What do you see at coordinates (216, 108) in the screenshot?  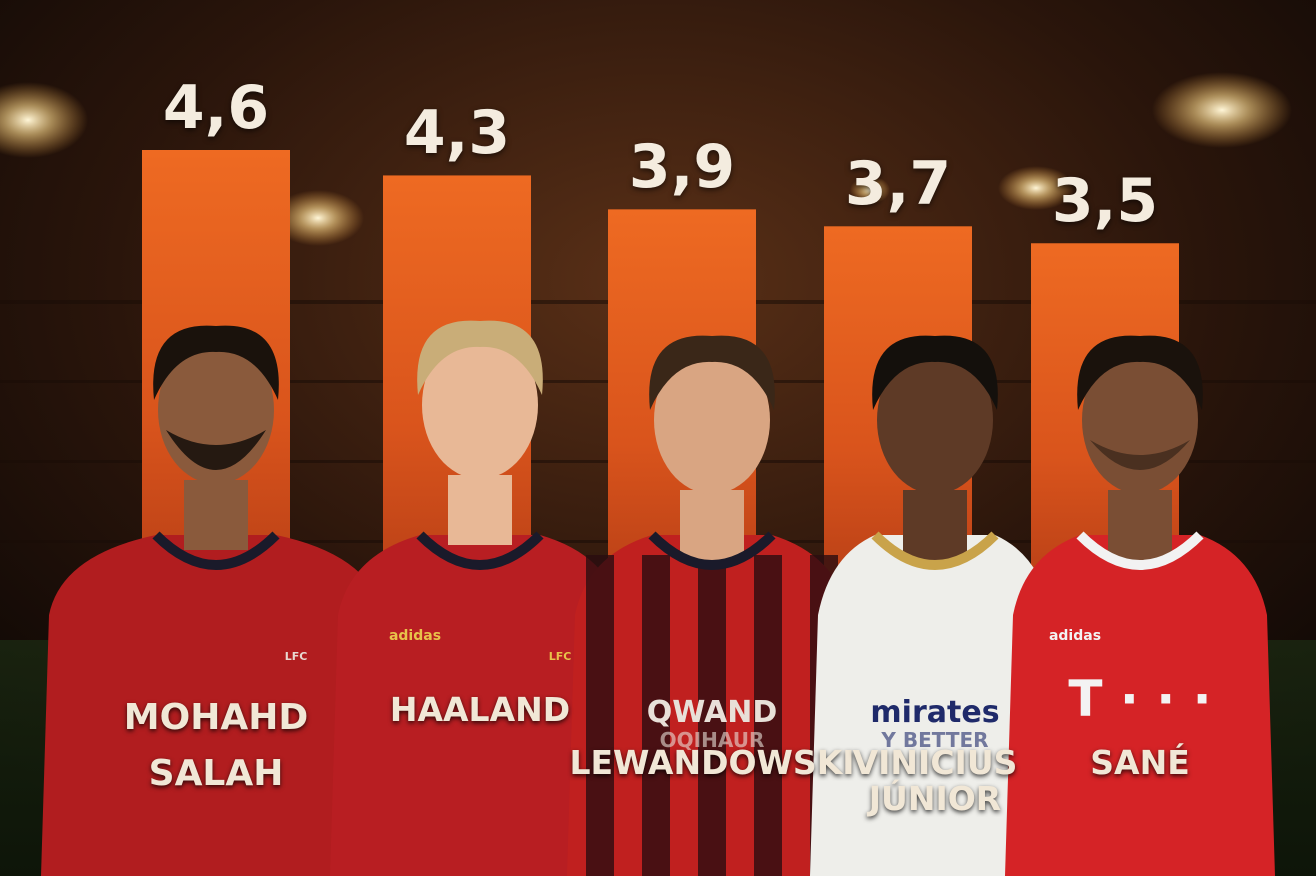 I see `value-label-1: 4,6` at bounding box center [216, 108].